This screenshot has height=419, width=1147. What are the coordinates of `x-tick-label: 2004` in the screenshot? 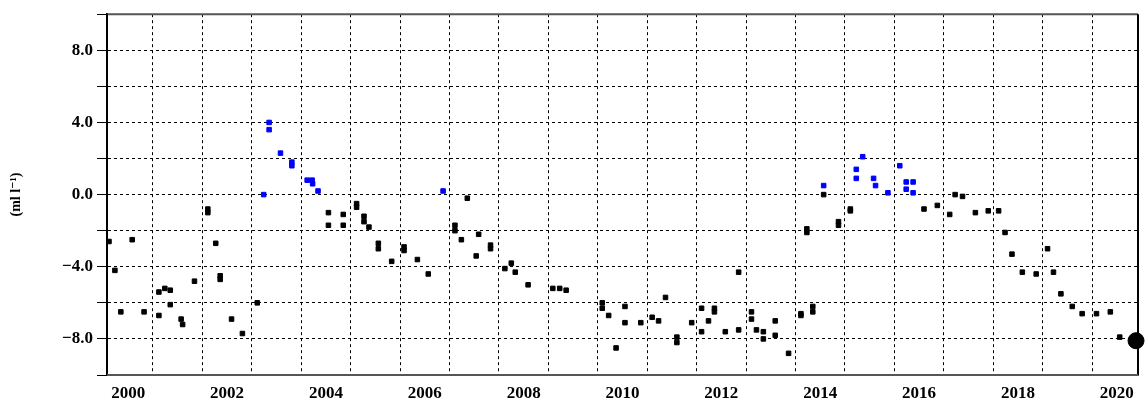 It's located at (326, 392).